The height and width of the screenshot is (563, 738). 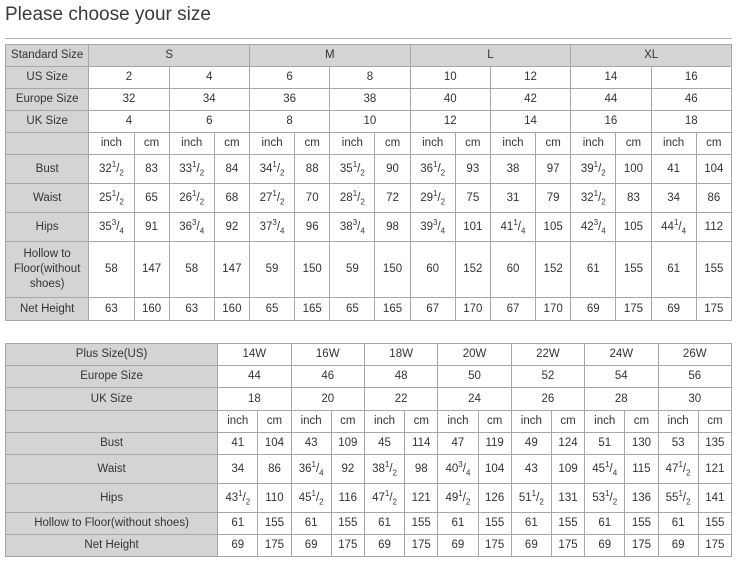 I want to click on size-cell: 54, so click(x=621, y=376).